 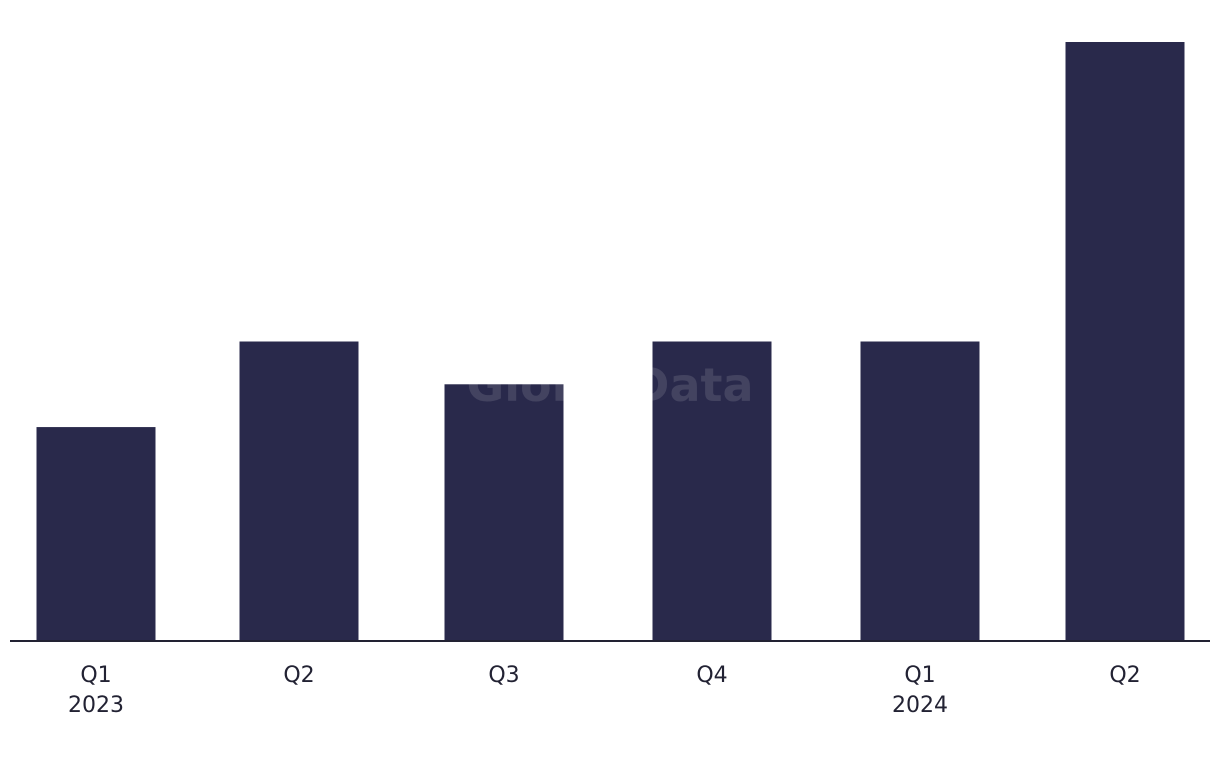 What do you see at coordinates (711, 675) in the screenshot?
I see `x-tick-label: Q4` at bounding box center [711, 675].